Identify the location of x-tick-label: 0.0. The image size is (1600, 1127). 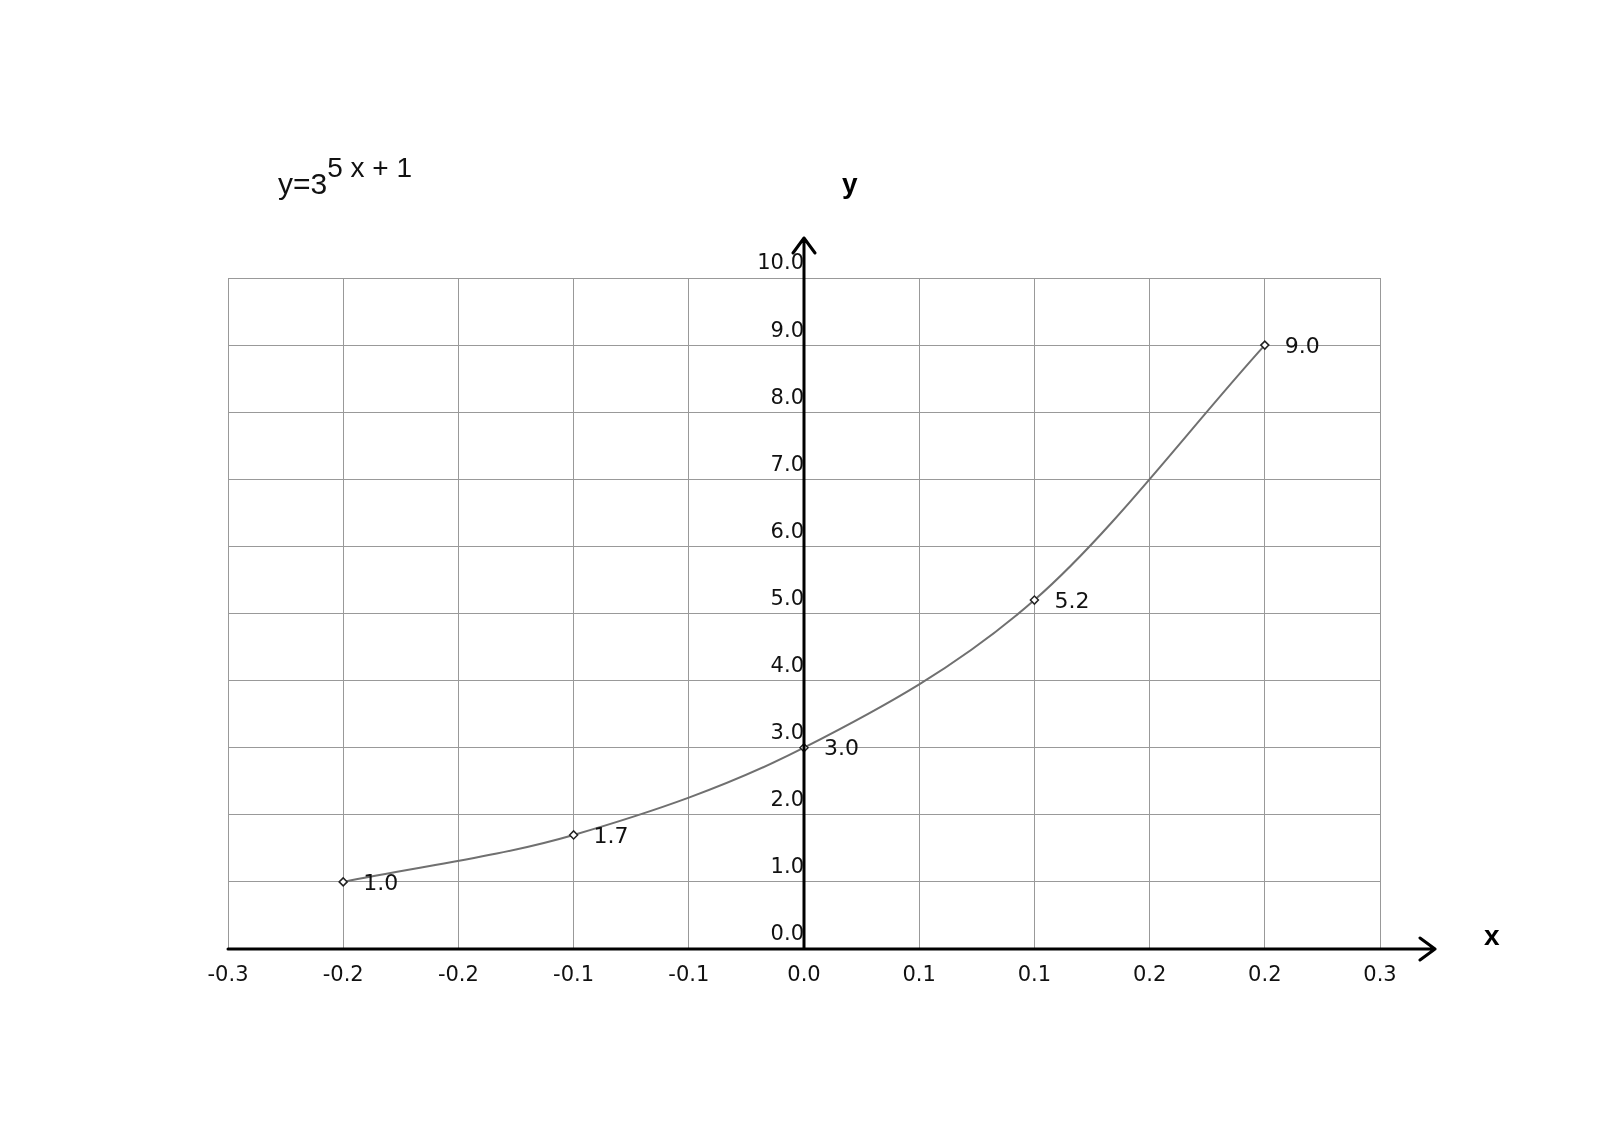
(804, 974).